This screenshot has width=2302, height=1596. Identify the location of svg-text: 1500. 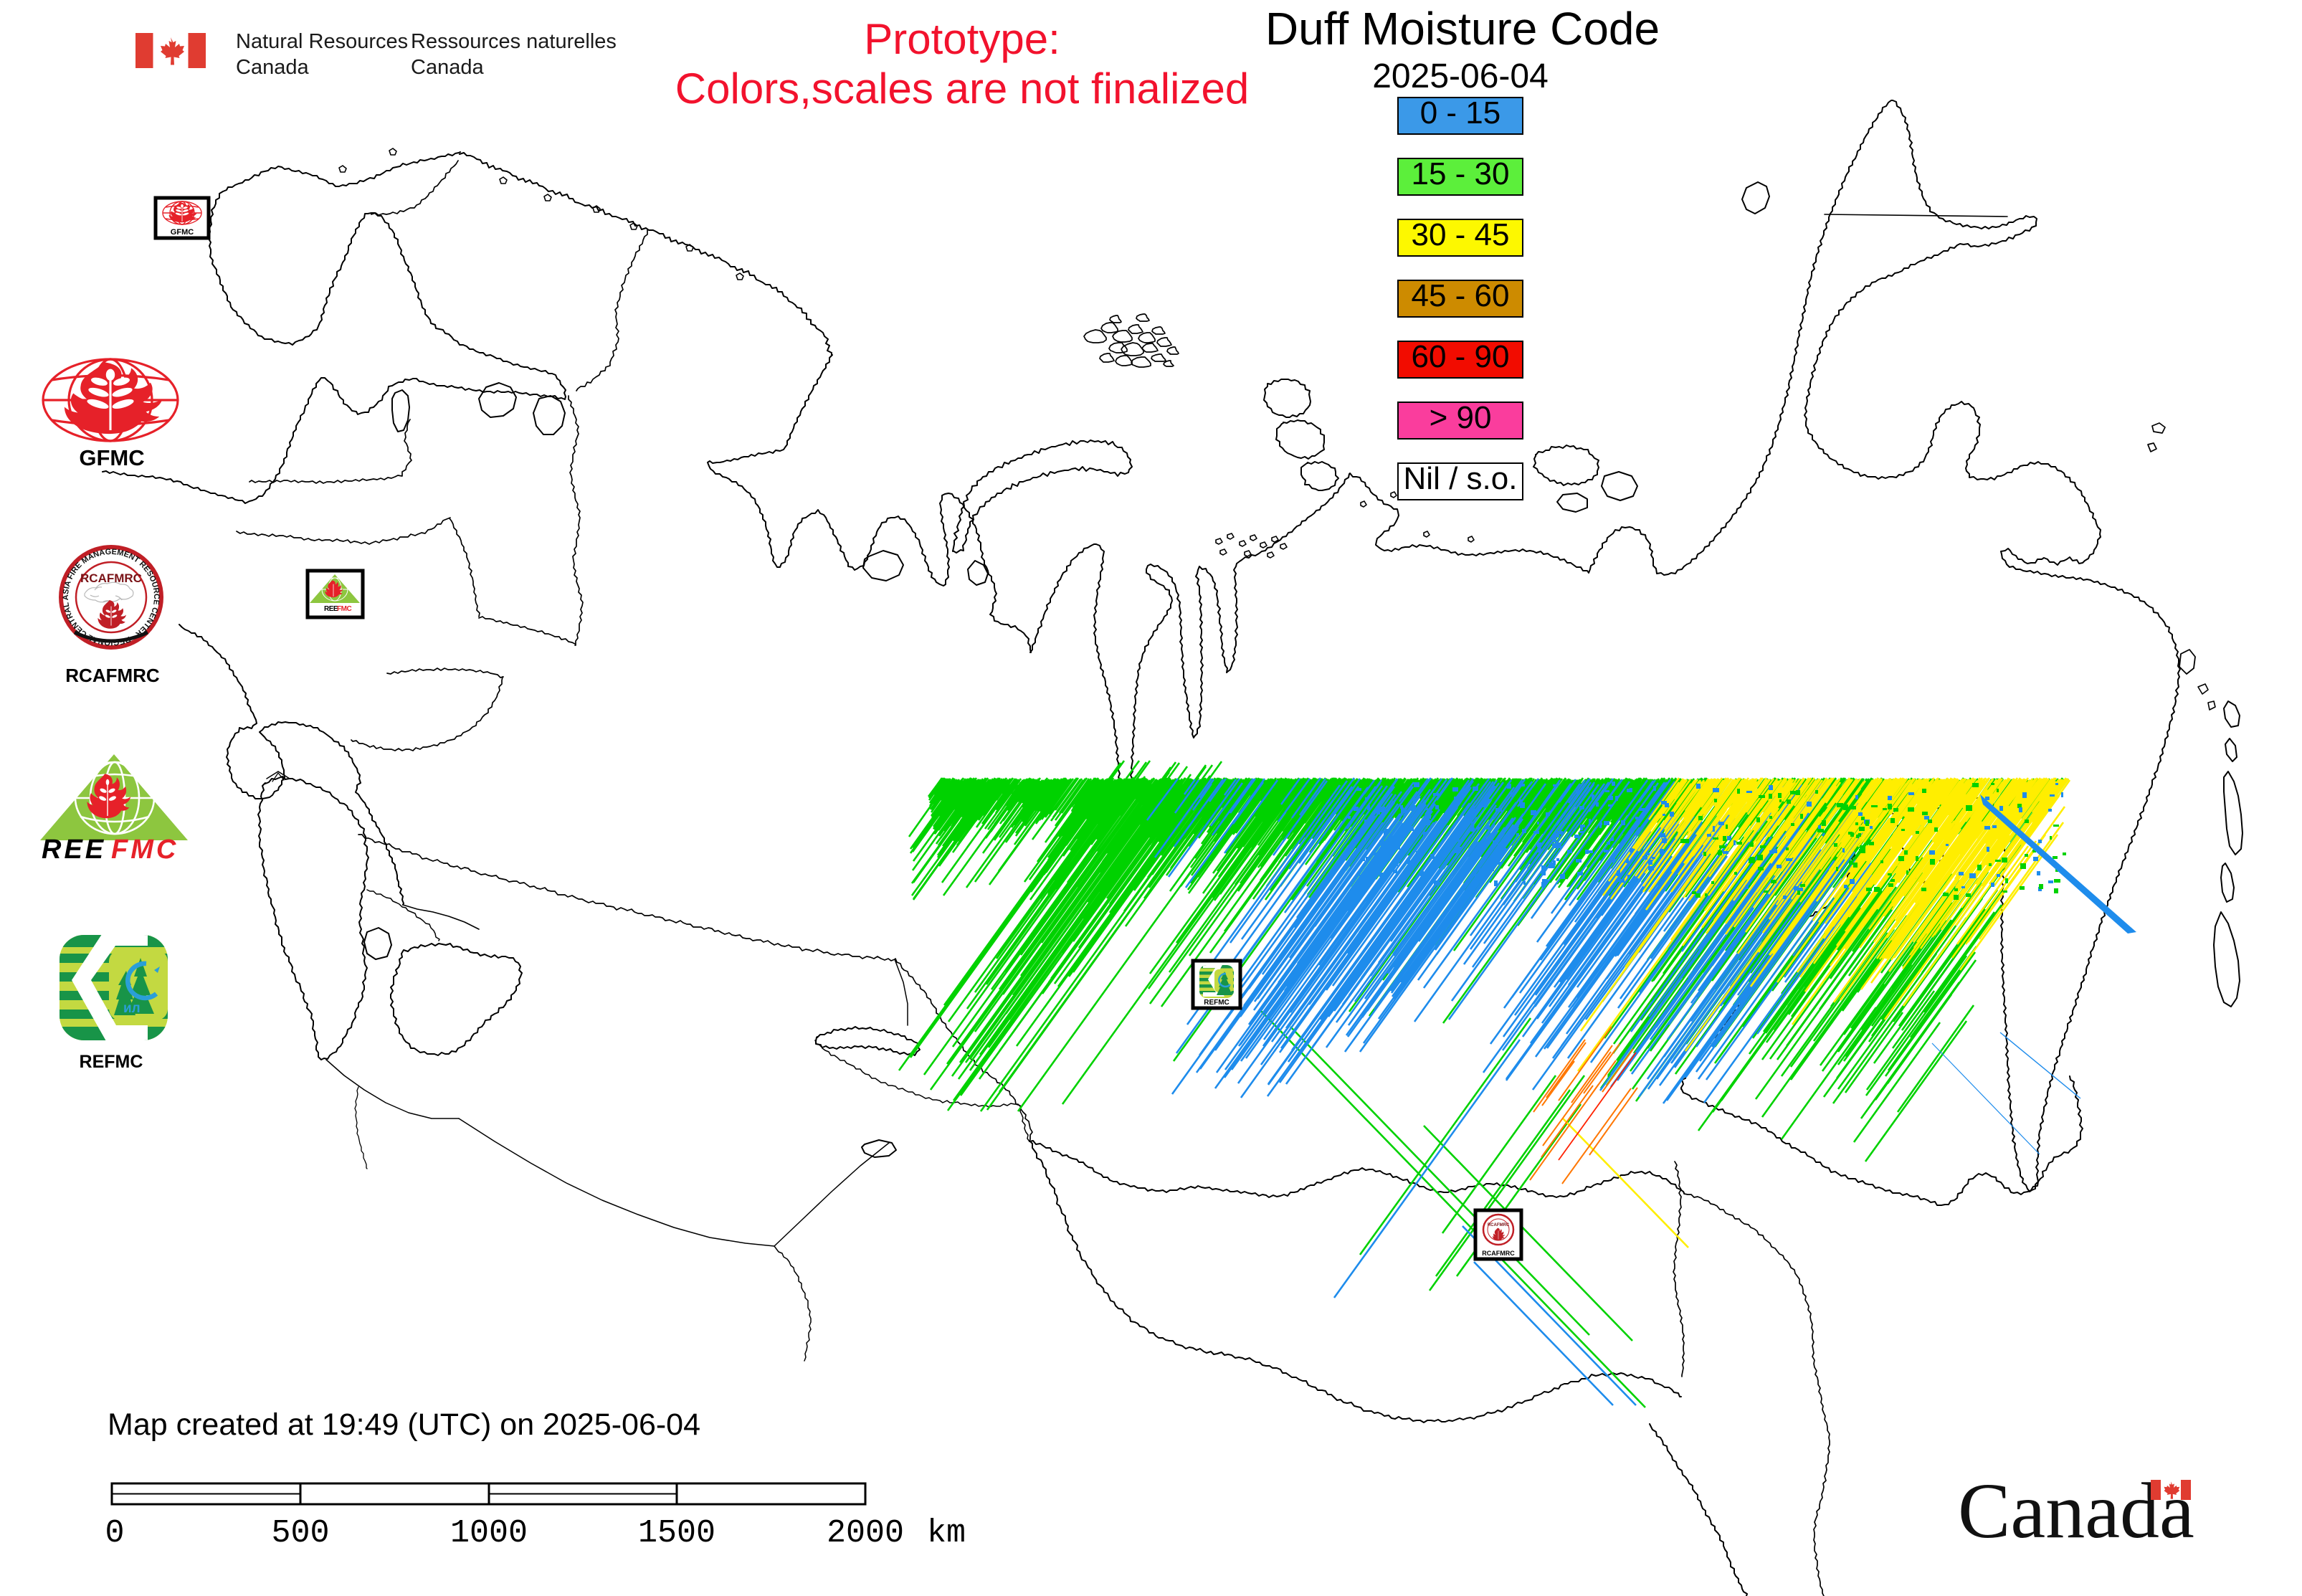
(676, 1533).